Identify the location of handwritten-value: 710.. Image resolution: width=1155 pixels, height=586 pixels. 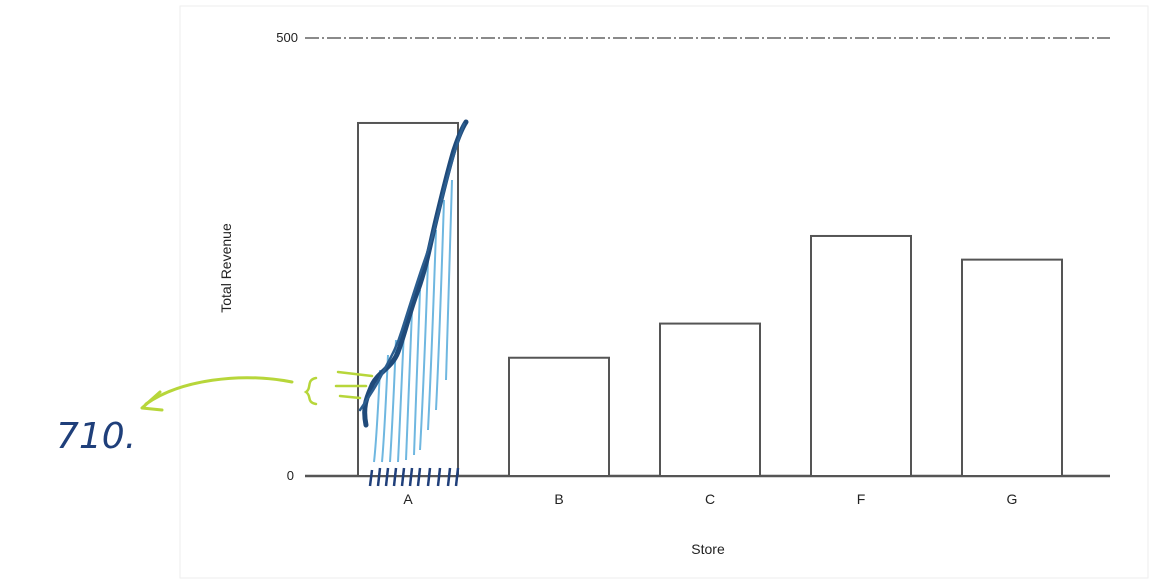
(96, 436).